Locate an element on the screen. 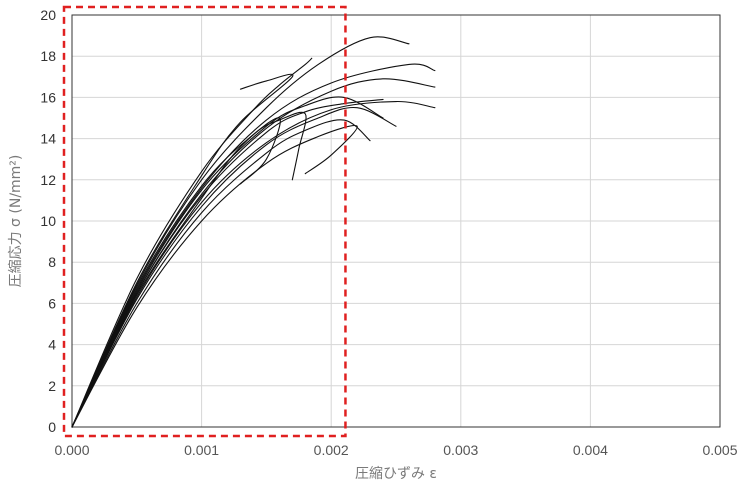 The image size is (745, 486). y-tick-label: 8 is located at coordinates (52, 262).